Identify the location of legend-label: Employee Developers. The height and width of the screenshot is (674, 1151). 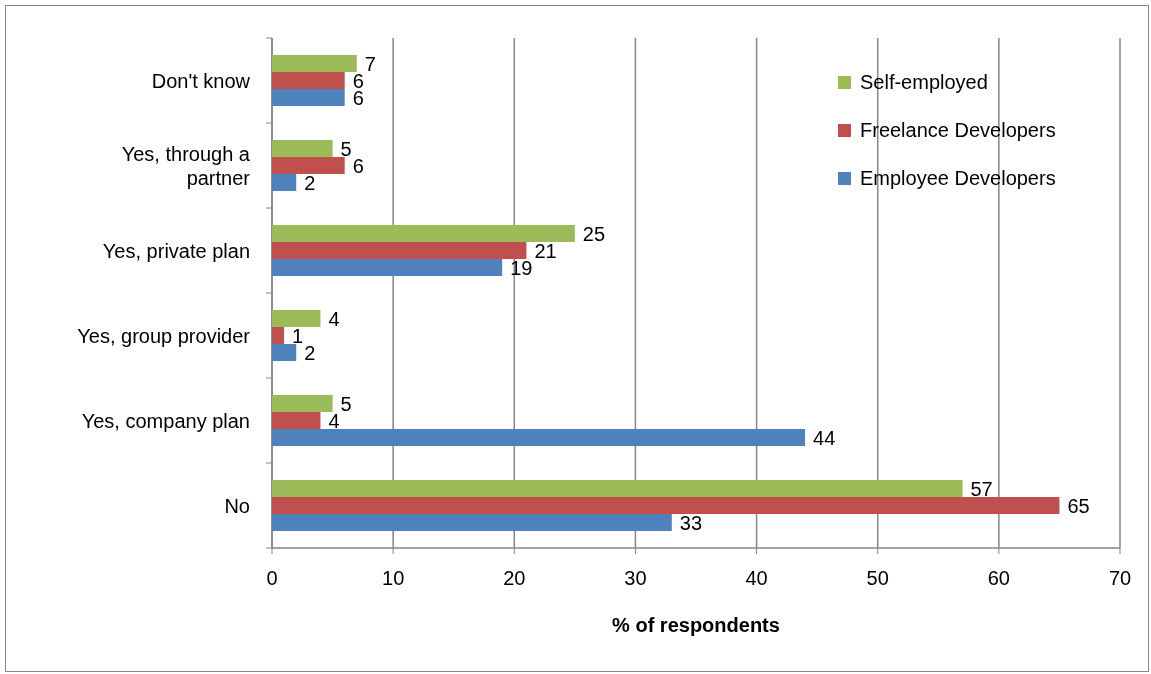
(958, 178).